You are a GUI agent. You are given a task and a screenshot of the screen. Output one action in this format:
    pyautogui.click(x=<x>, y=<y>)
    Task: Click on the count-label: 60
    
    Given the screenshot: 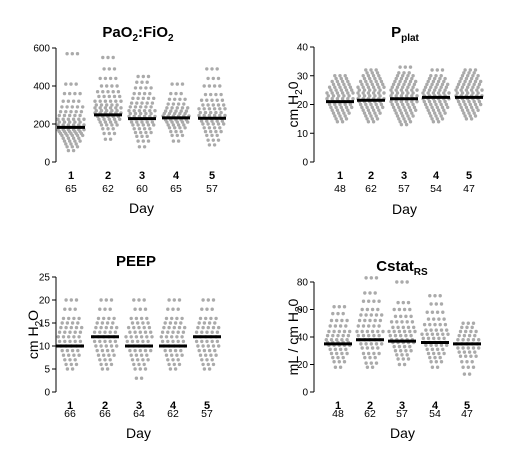 What is the action you would take?
    pyautogui.click(x=142, y=189)
    